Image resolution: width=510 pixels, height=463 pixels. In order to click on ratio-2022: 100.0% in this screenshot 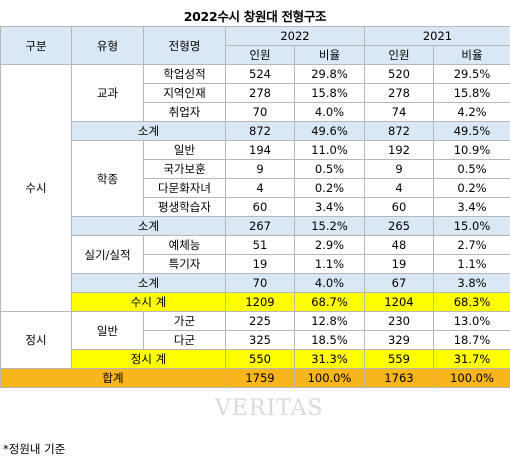, I will do `click(329, 378)`.